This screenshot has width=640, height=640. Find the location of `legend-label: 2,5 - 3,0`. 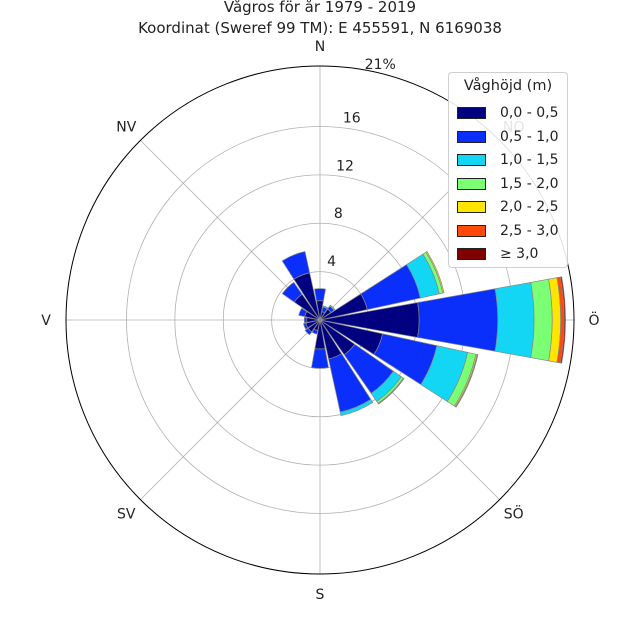

legend-label: 2,5 - 3,0 is located at coordinates (529, 230).